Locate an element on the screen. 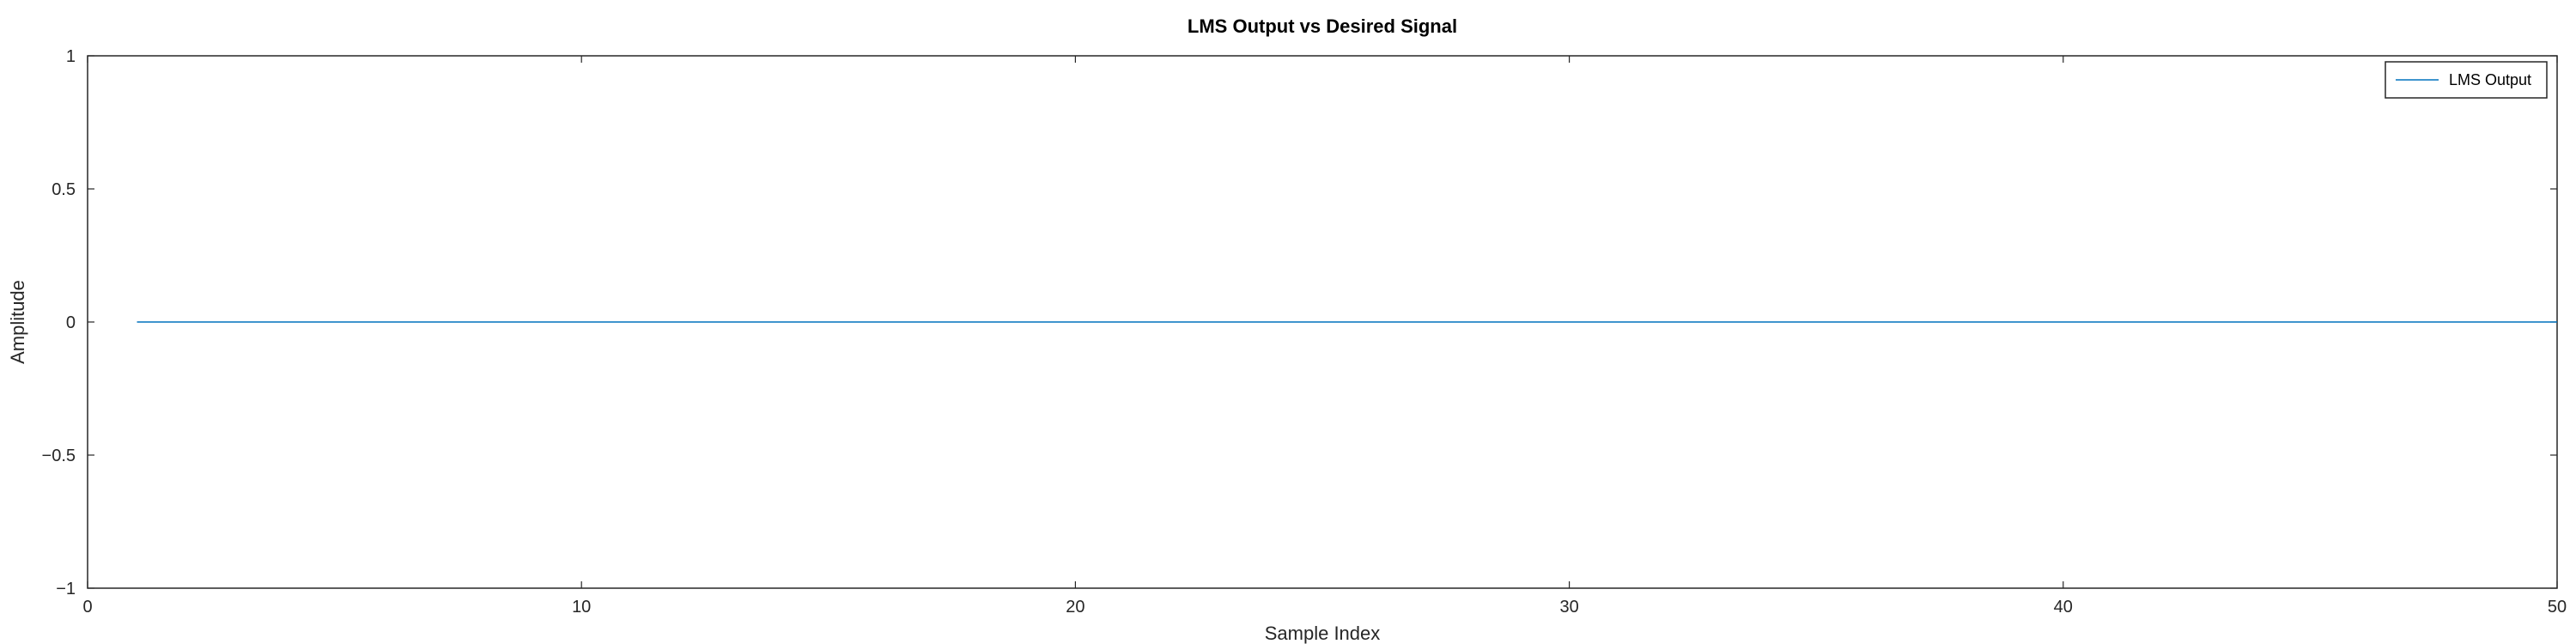 The height and width of the screenshot is (644, 2576). chart-title: LMS Output vs Desired Signal is located at coordinates (1323, 26).